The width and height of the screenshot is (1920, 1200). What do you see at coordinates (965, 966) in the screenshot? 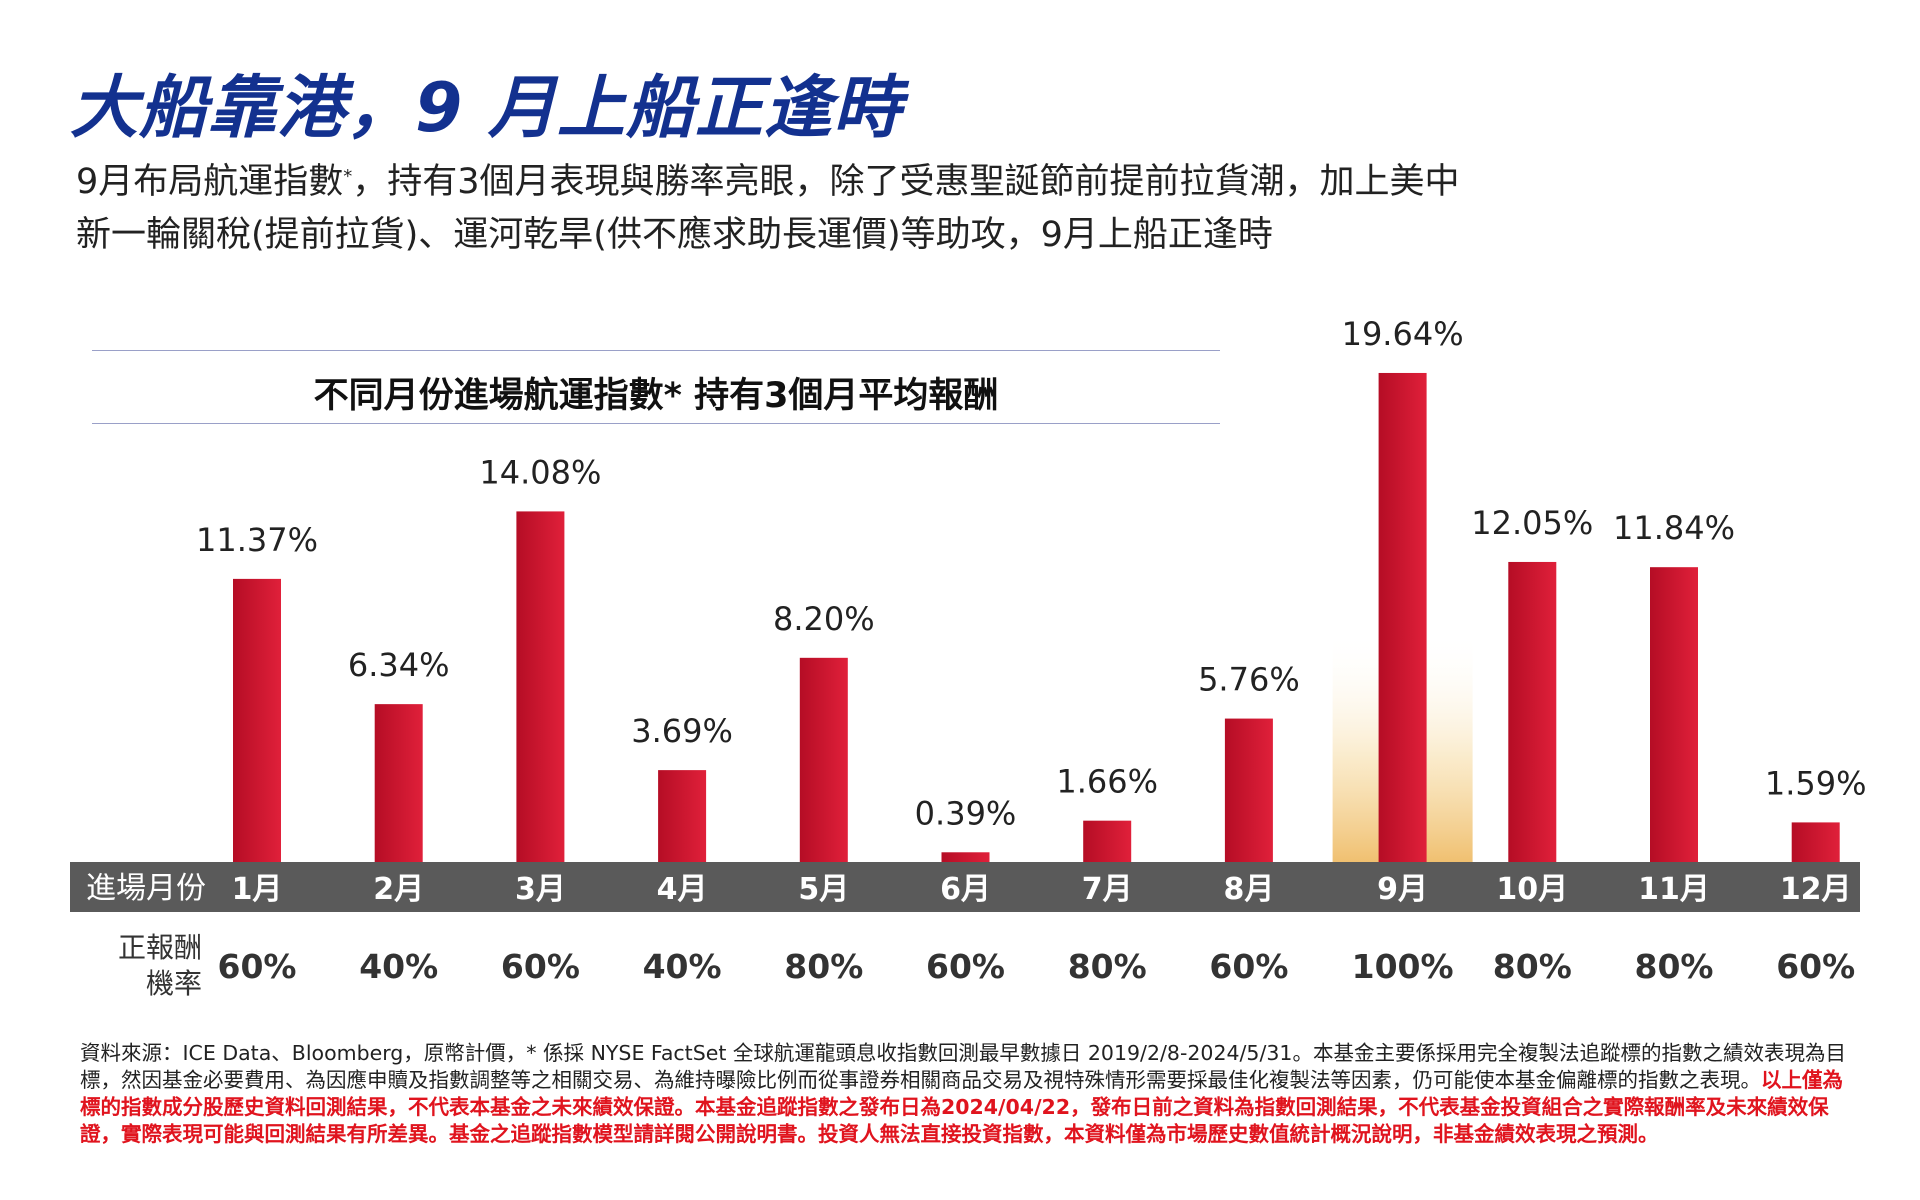
I see `positive-rate-6: 60%` at bounding box center [965, 966].